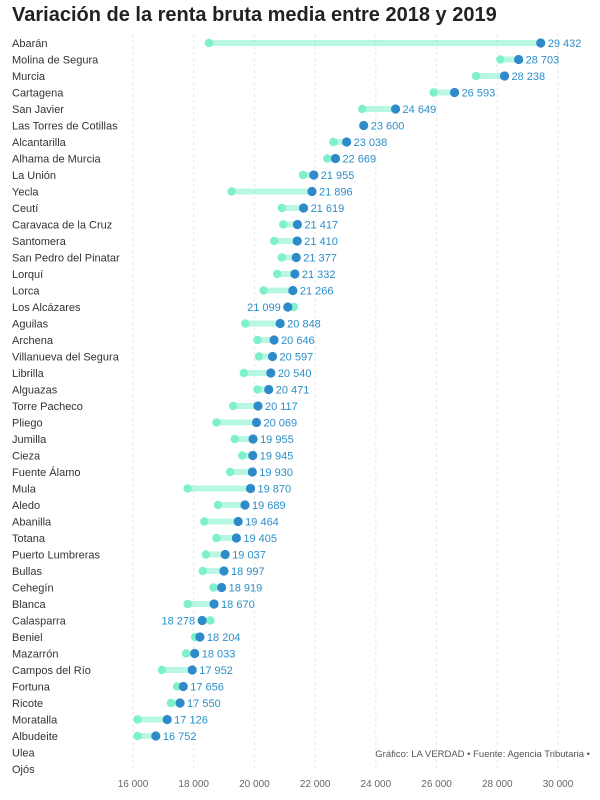 This screenshot has width=600, height=800. Describe the element at coordinates (336, 193) in the screenshot. I see `value-label: 21 896` at that location.